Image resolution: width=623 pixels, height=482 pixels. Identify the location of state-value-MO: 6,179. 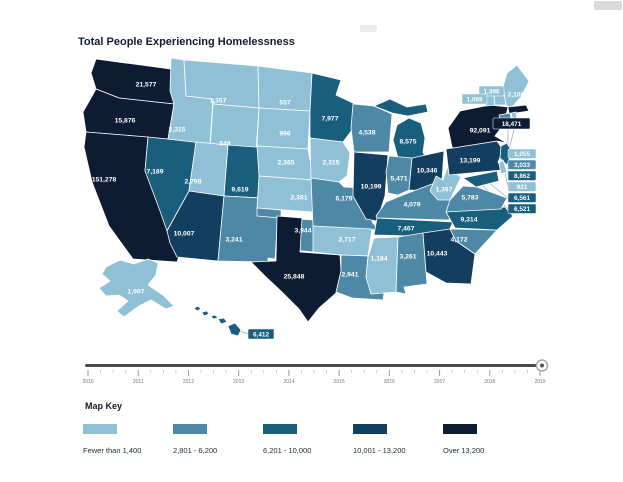
(343, 198).